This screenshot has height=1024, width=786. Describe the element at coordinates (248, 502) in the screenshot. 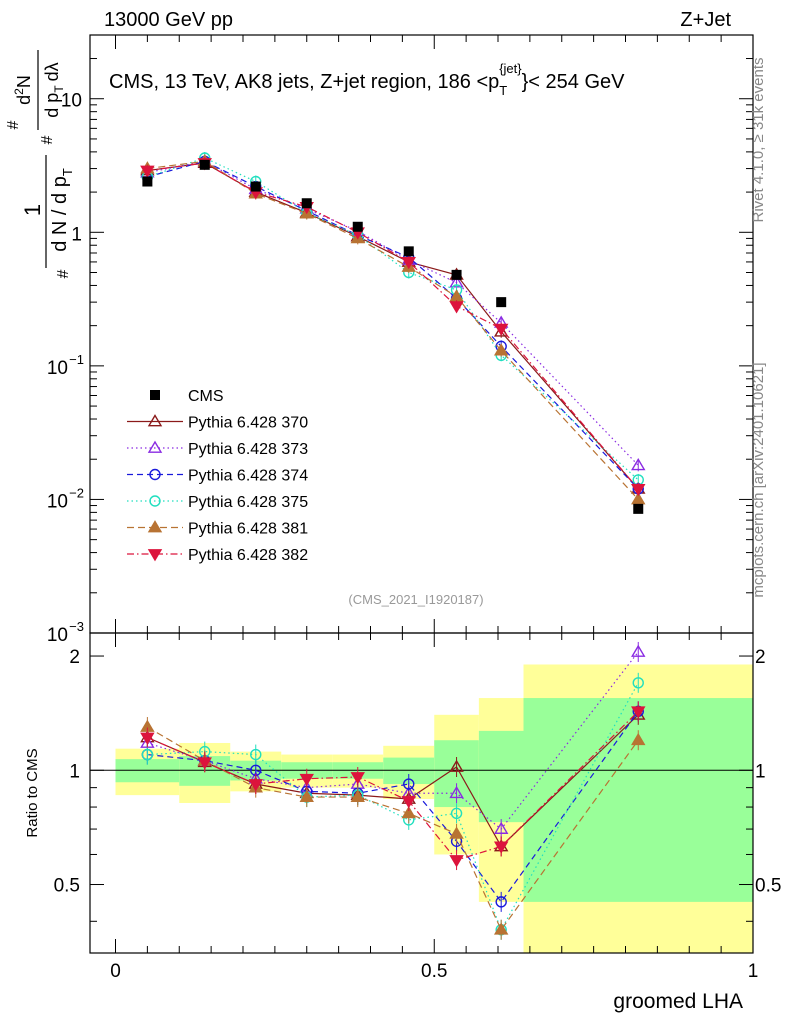

I see `legend-label: Pythia 6.428 375` at that location.